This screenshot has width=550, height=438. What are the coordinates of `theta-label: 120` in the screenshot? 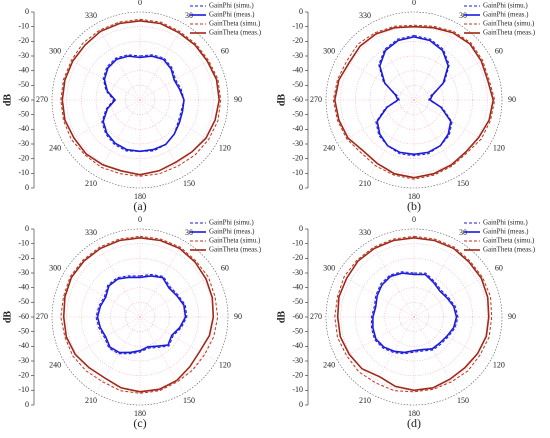 It's located at (499, 364).